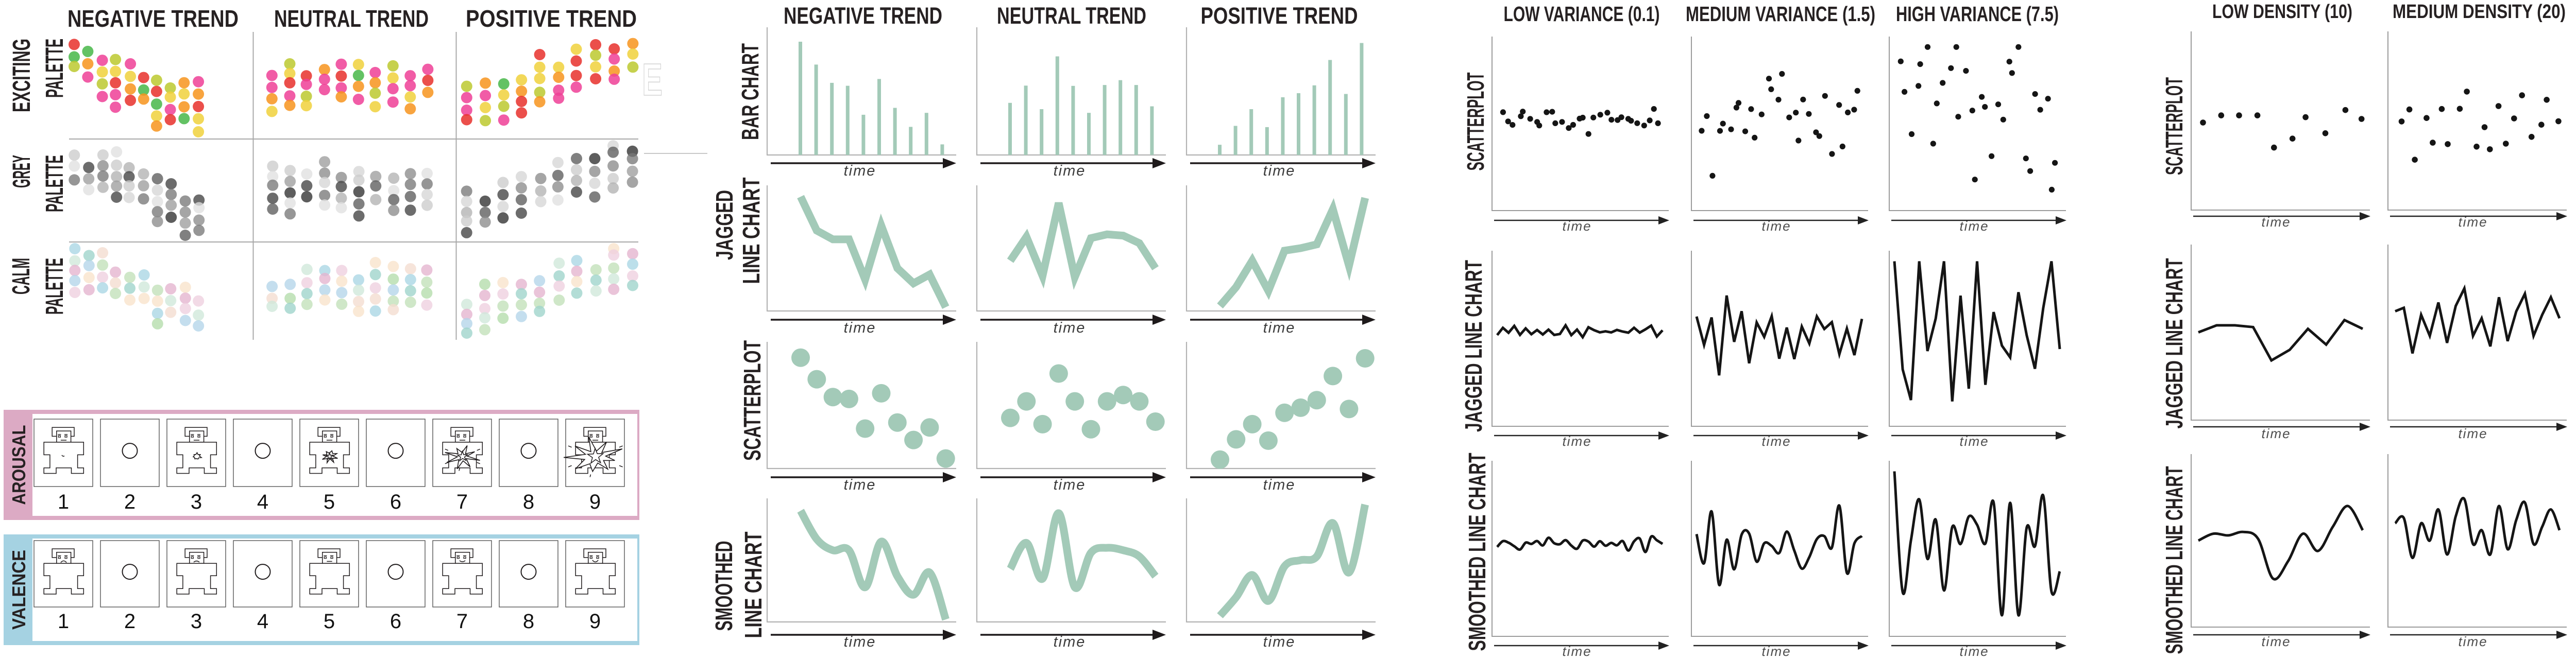  I want to click on svg-text: E, so click(652, 79).